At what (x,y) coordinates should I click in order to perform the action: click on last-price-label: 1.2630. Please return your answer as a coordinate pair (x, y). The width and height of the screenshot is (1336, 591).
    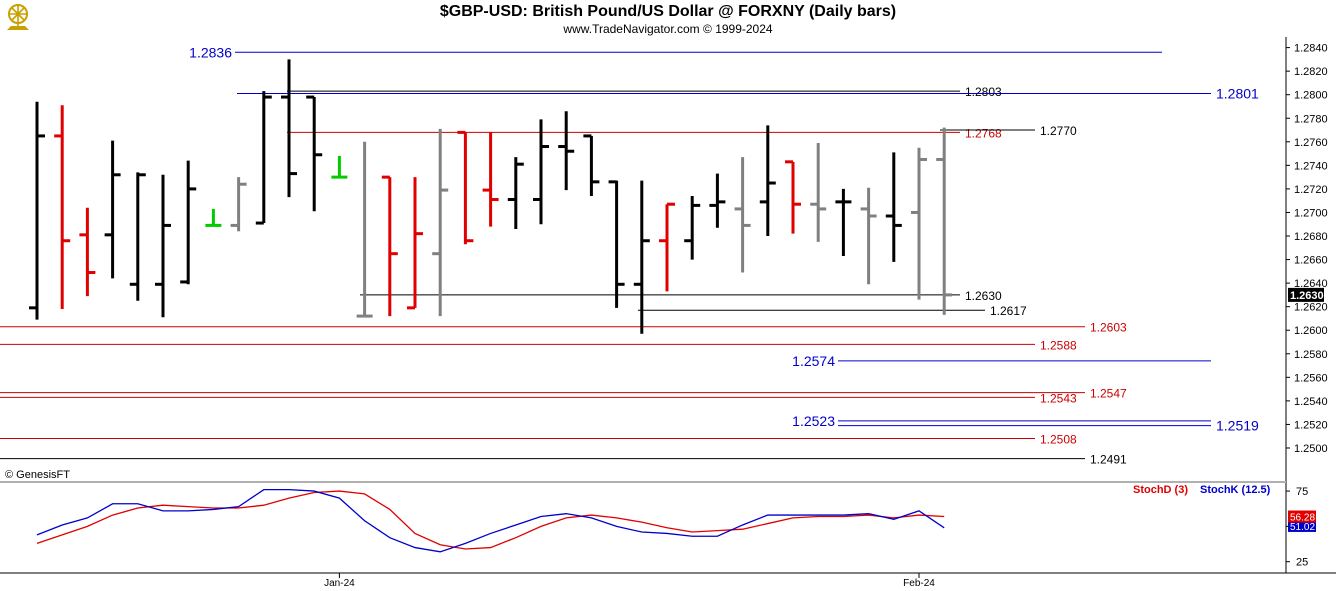
    Looking at the image, I should click on (1307, 296).